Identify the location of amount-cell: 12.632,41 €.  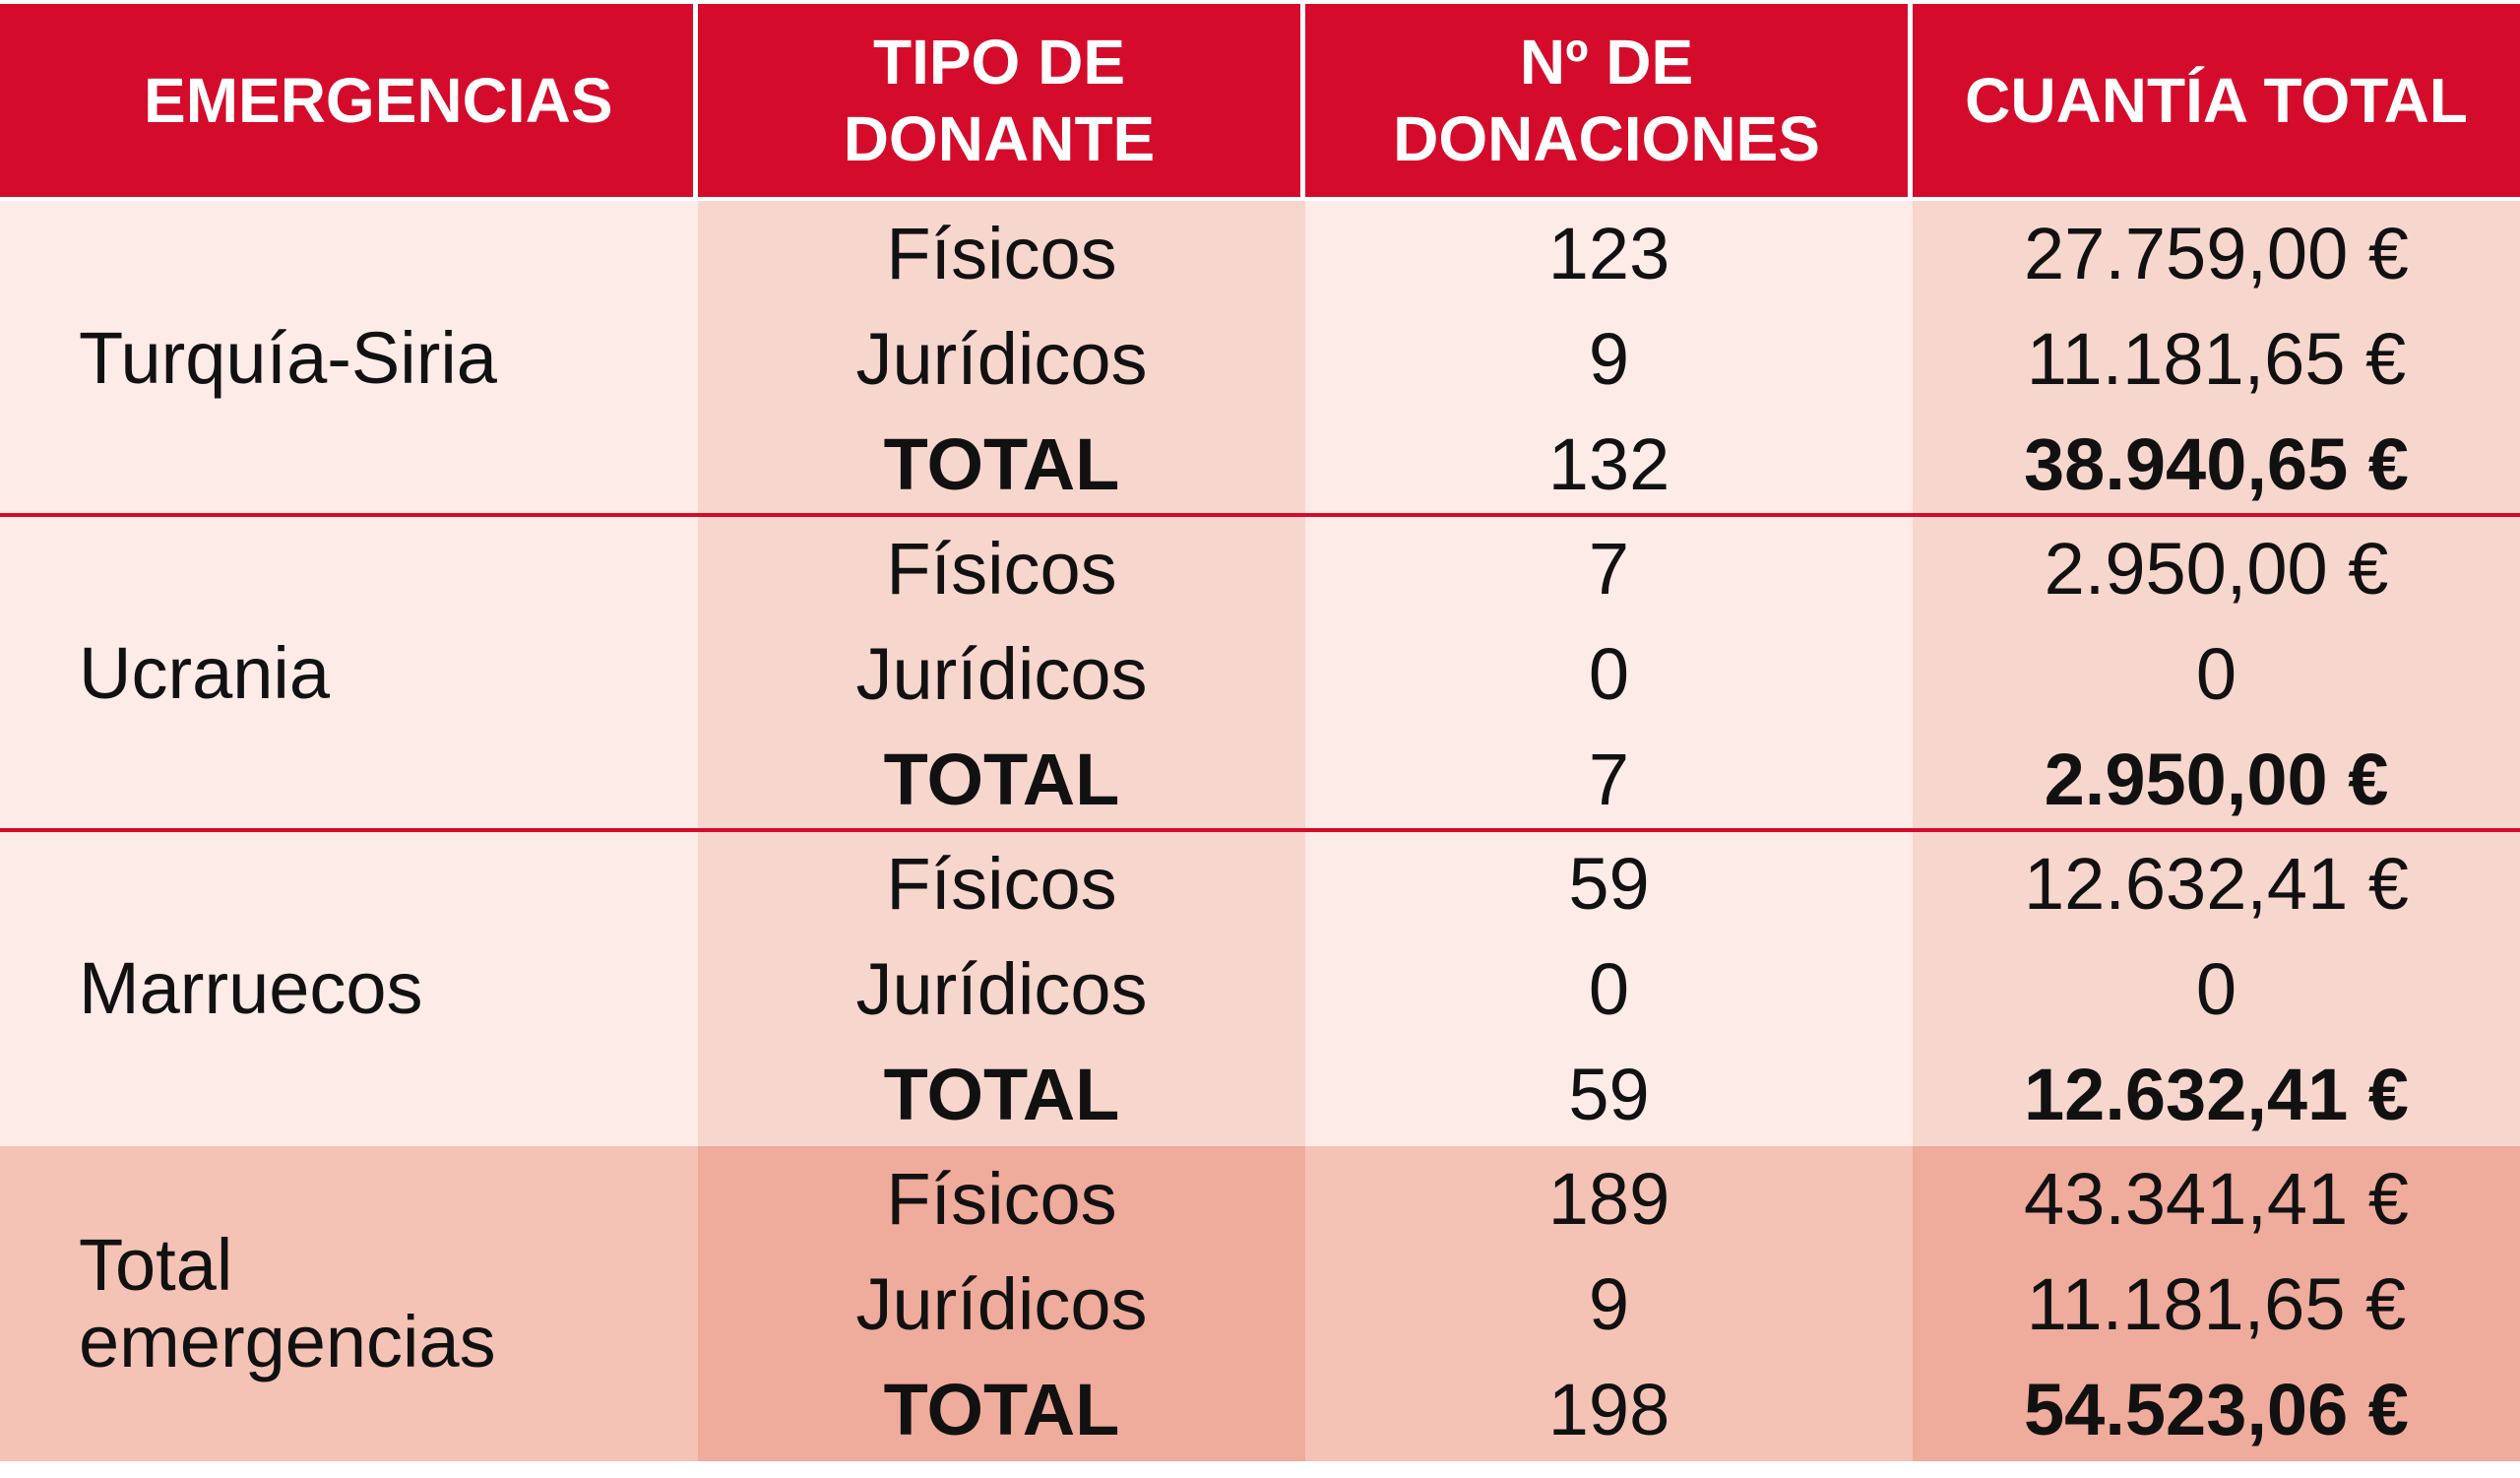
(2216, 884).